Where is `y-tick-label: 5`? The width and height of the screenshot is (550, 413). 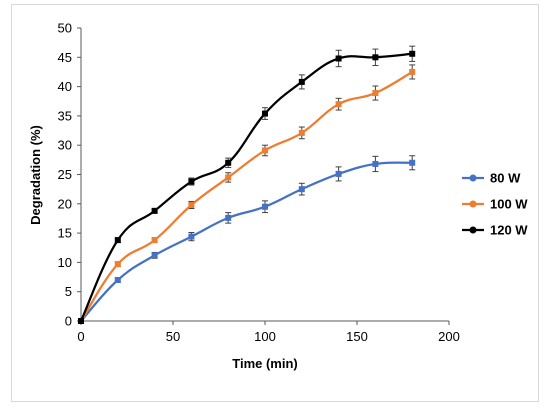
y-tick-label: 5 is located at coordinates (68, 291).